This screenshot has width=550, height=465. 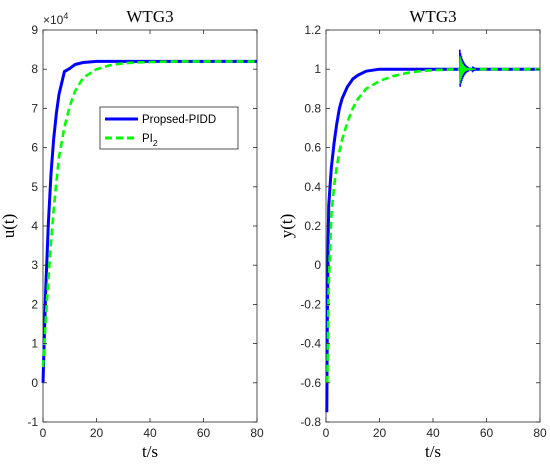 What do you see at coordinates (150, 451) in the screenshot?
I see `u-plot-xlabel: t/s` at bounding box center [150, 451].